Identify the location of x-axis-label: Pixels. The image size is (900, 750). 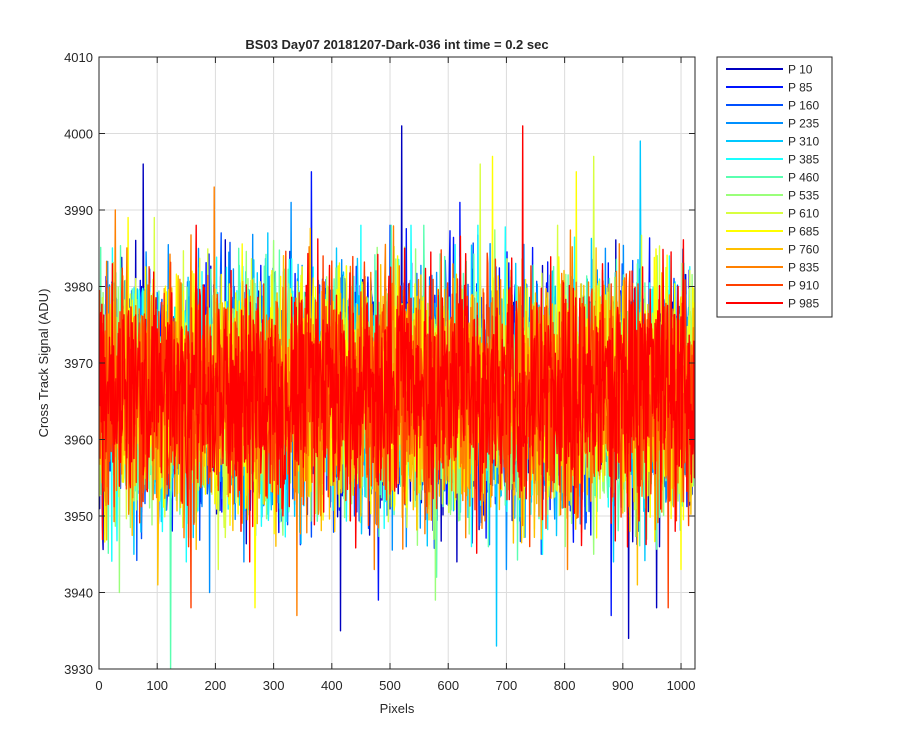
(397, 708).